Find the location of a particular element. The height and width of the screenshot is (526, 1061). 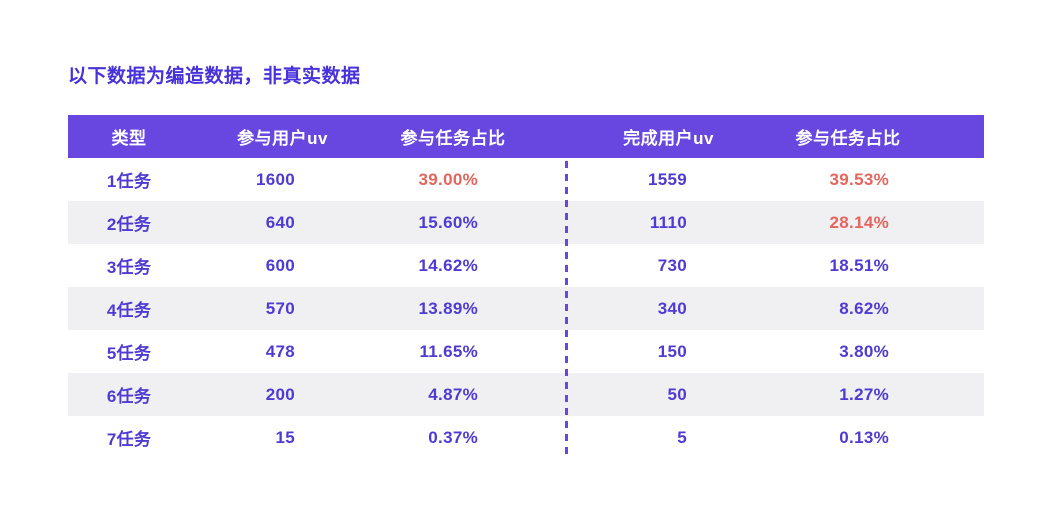

complete-uv-cell: 340 is located at coordinates (672, 308).